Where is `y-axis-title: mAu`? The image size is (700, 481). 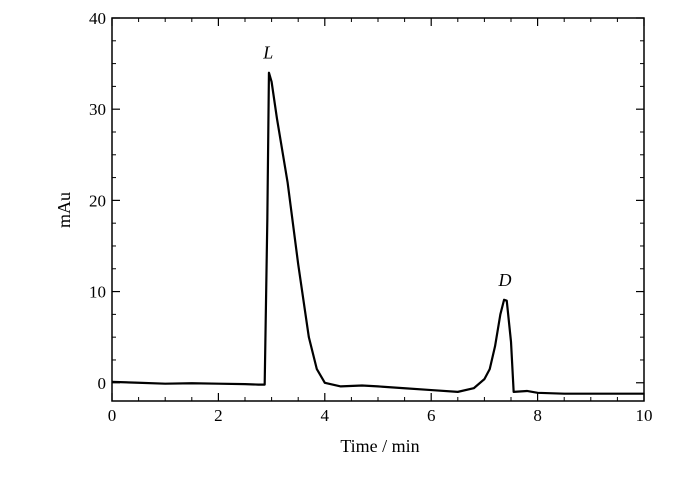 y-axis-title: mAu is located at coordinates (64, 210).